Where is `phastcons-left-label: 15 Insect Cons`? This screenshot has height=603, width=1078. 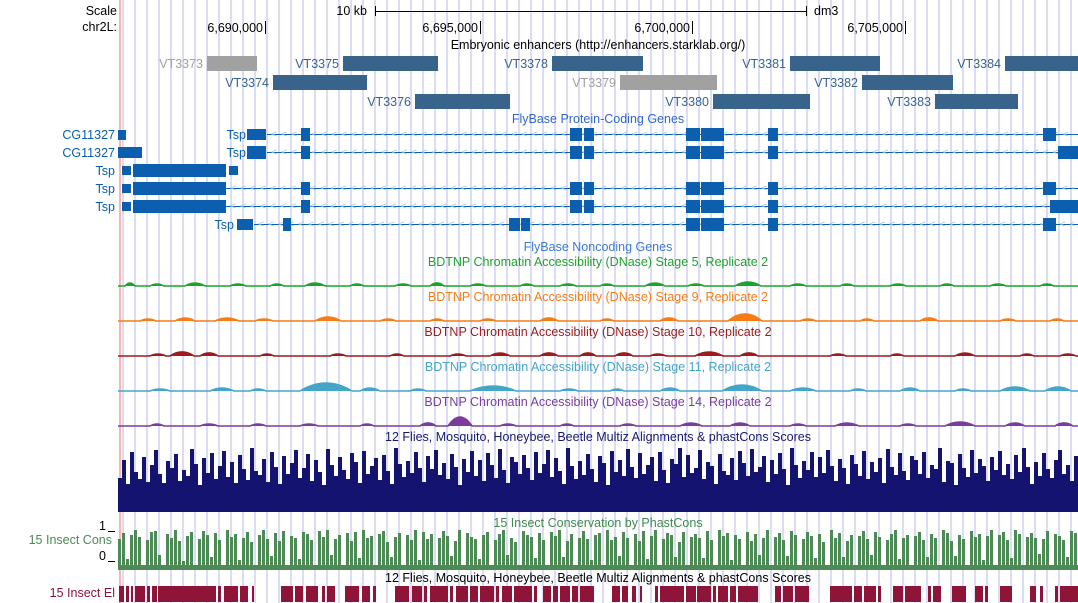 phastcons-left-label: 15 Insect Cons is located at coordinates (70, 540).